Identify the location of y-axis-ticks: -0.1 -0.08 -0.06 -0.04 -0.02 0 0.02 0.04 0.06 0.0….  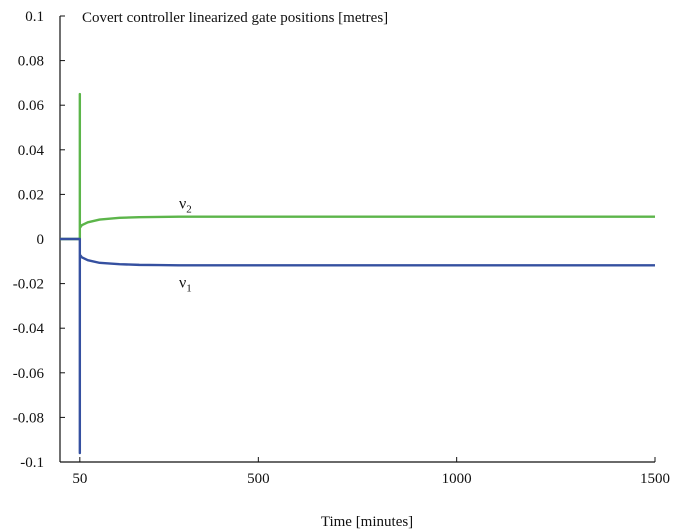
(39, 240).